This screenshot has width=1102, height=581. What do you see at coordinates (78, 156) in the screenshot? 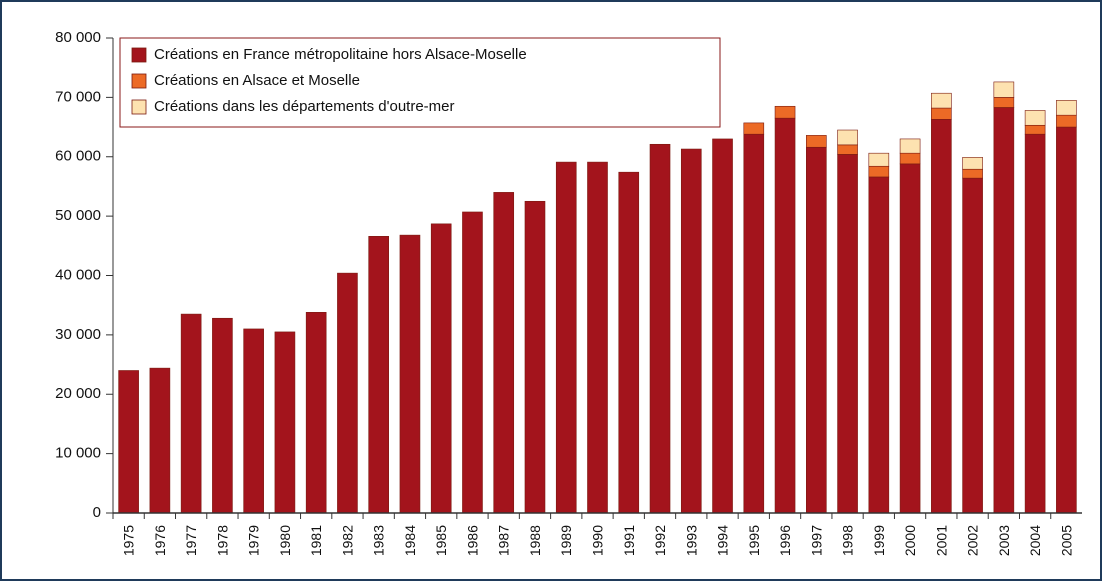
I see `y-tick-label: 60 000` at bounding box center [78, 156].